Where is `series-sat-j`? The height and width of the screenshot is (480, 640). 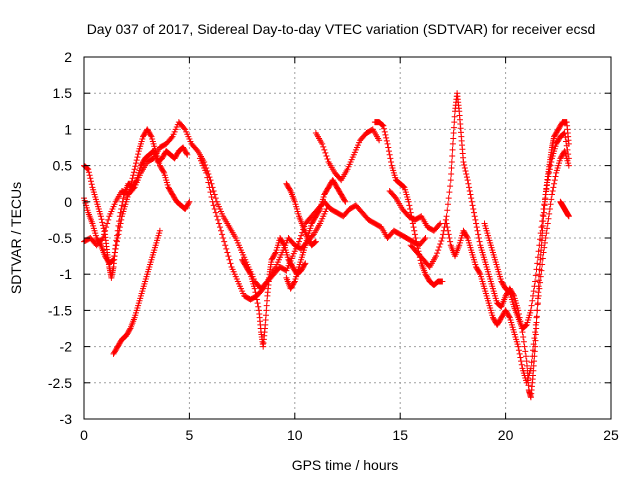 series-sat-j is located at coordinates (408, 204).